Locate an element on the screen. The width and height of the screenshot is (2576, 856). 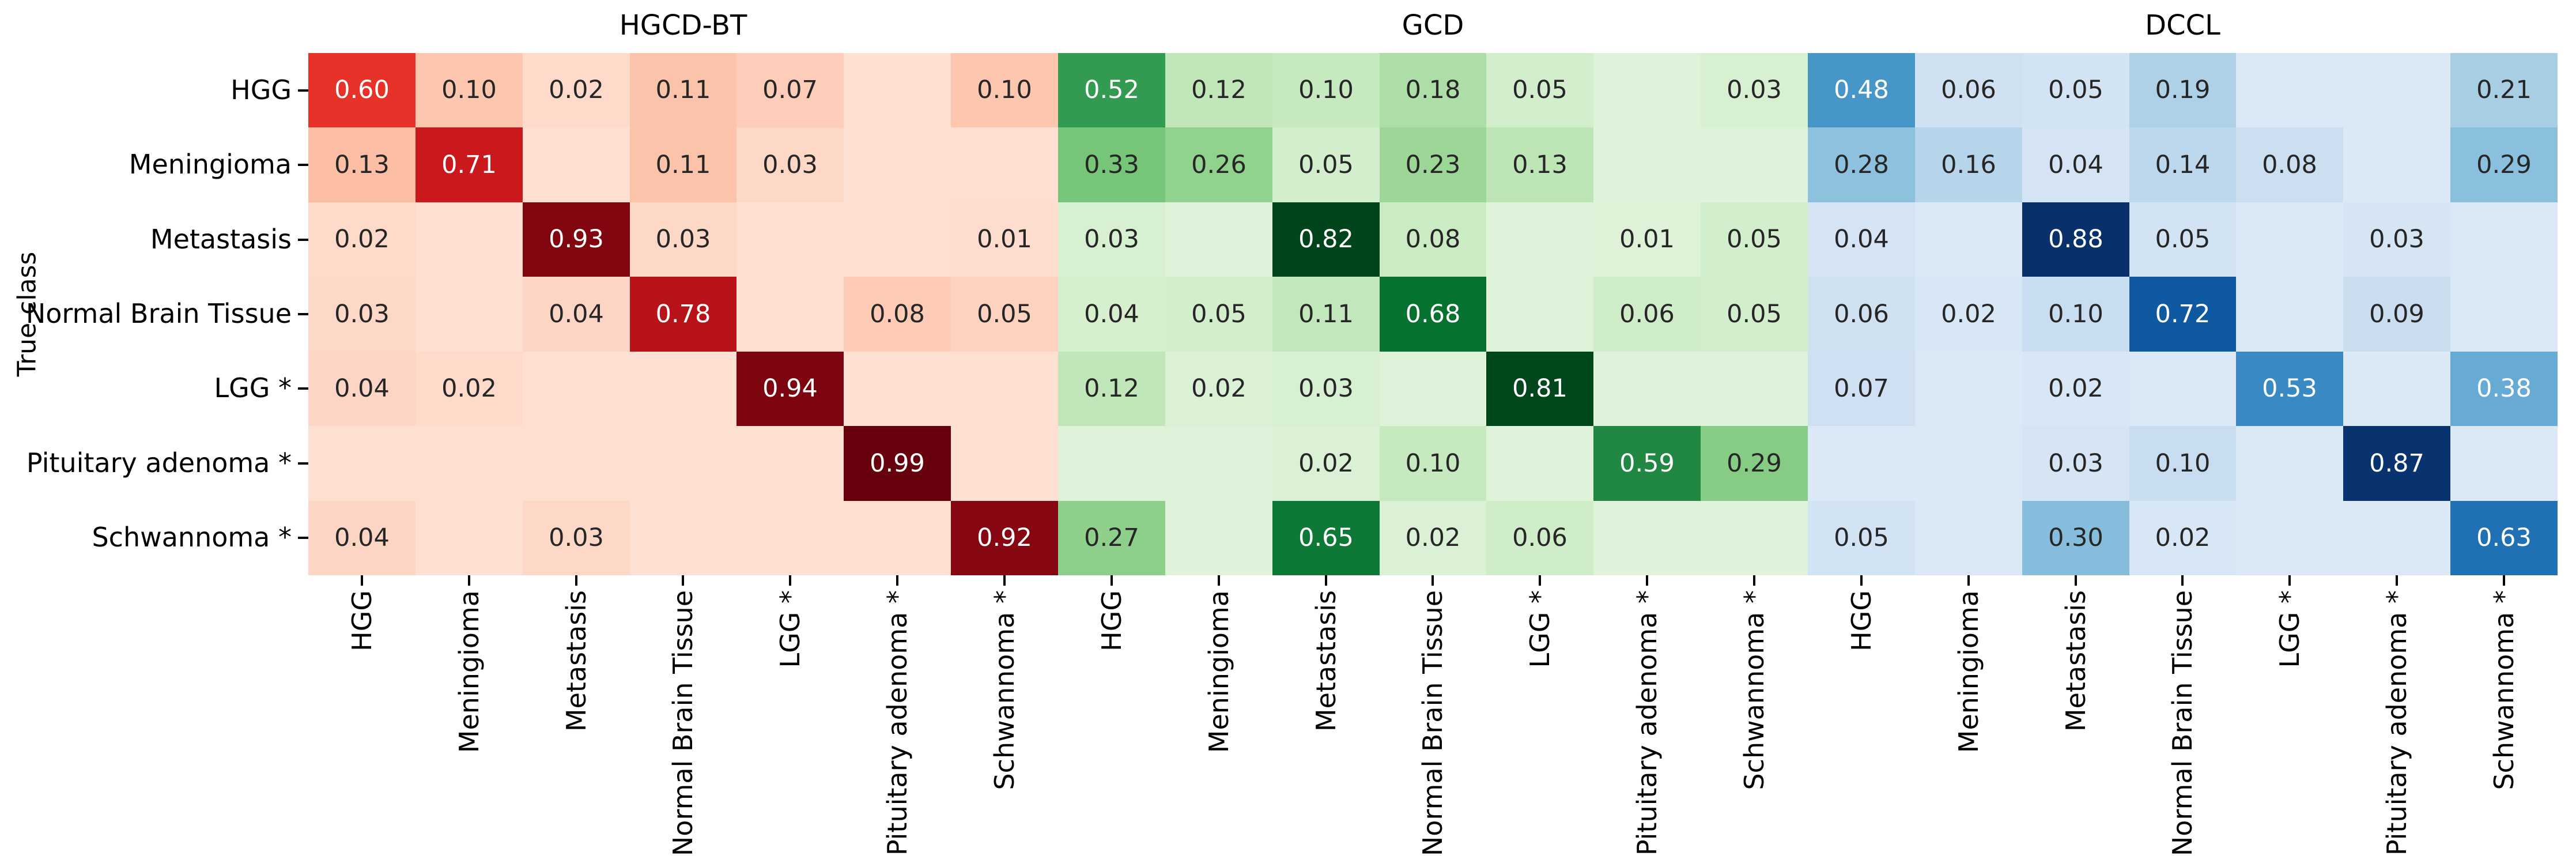
cell-annotation: 0.93 is located at coordinates (576, 239).